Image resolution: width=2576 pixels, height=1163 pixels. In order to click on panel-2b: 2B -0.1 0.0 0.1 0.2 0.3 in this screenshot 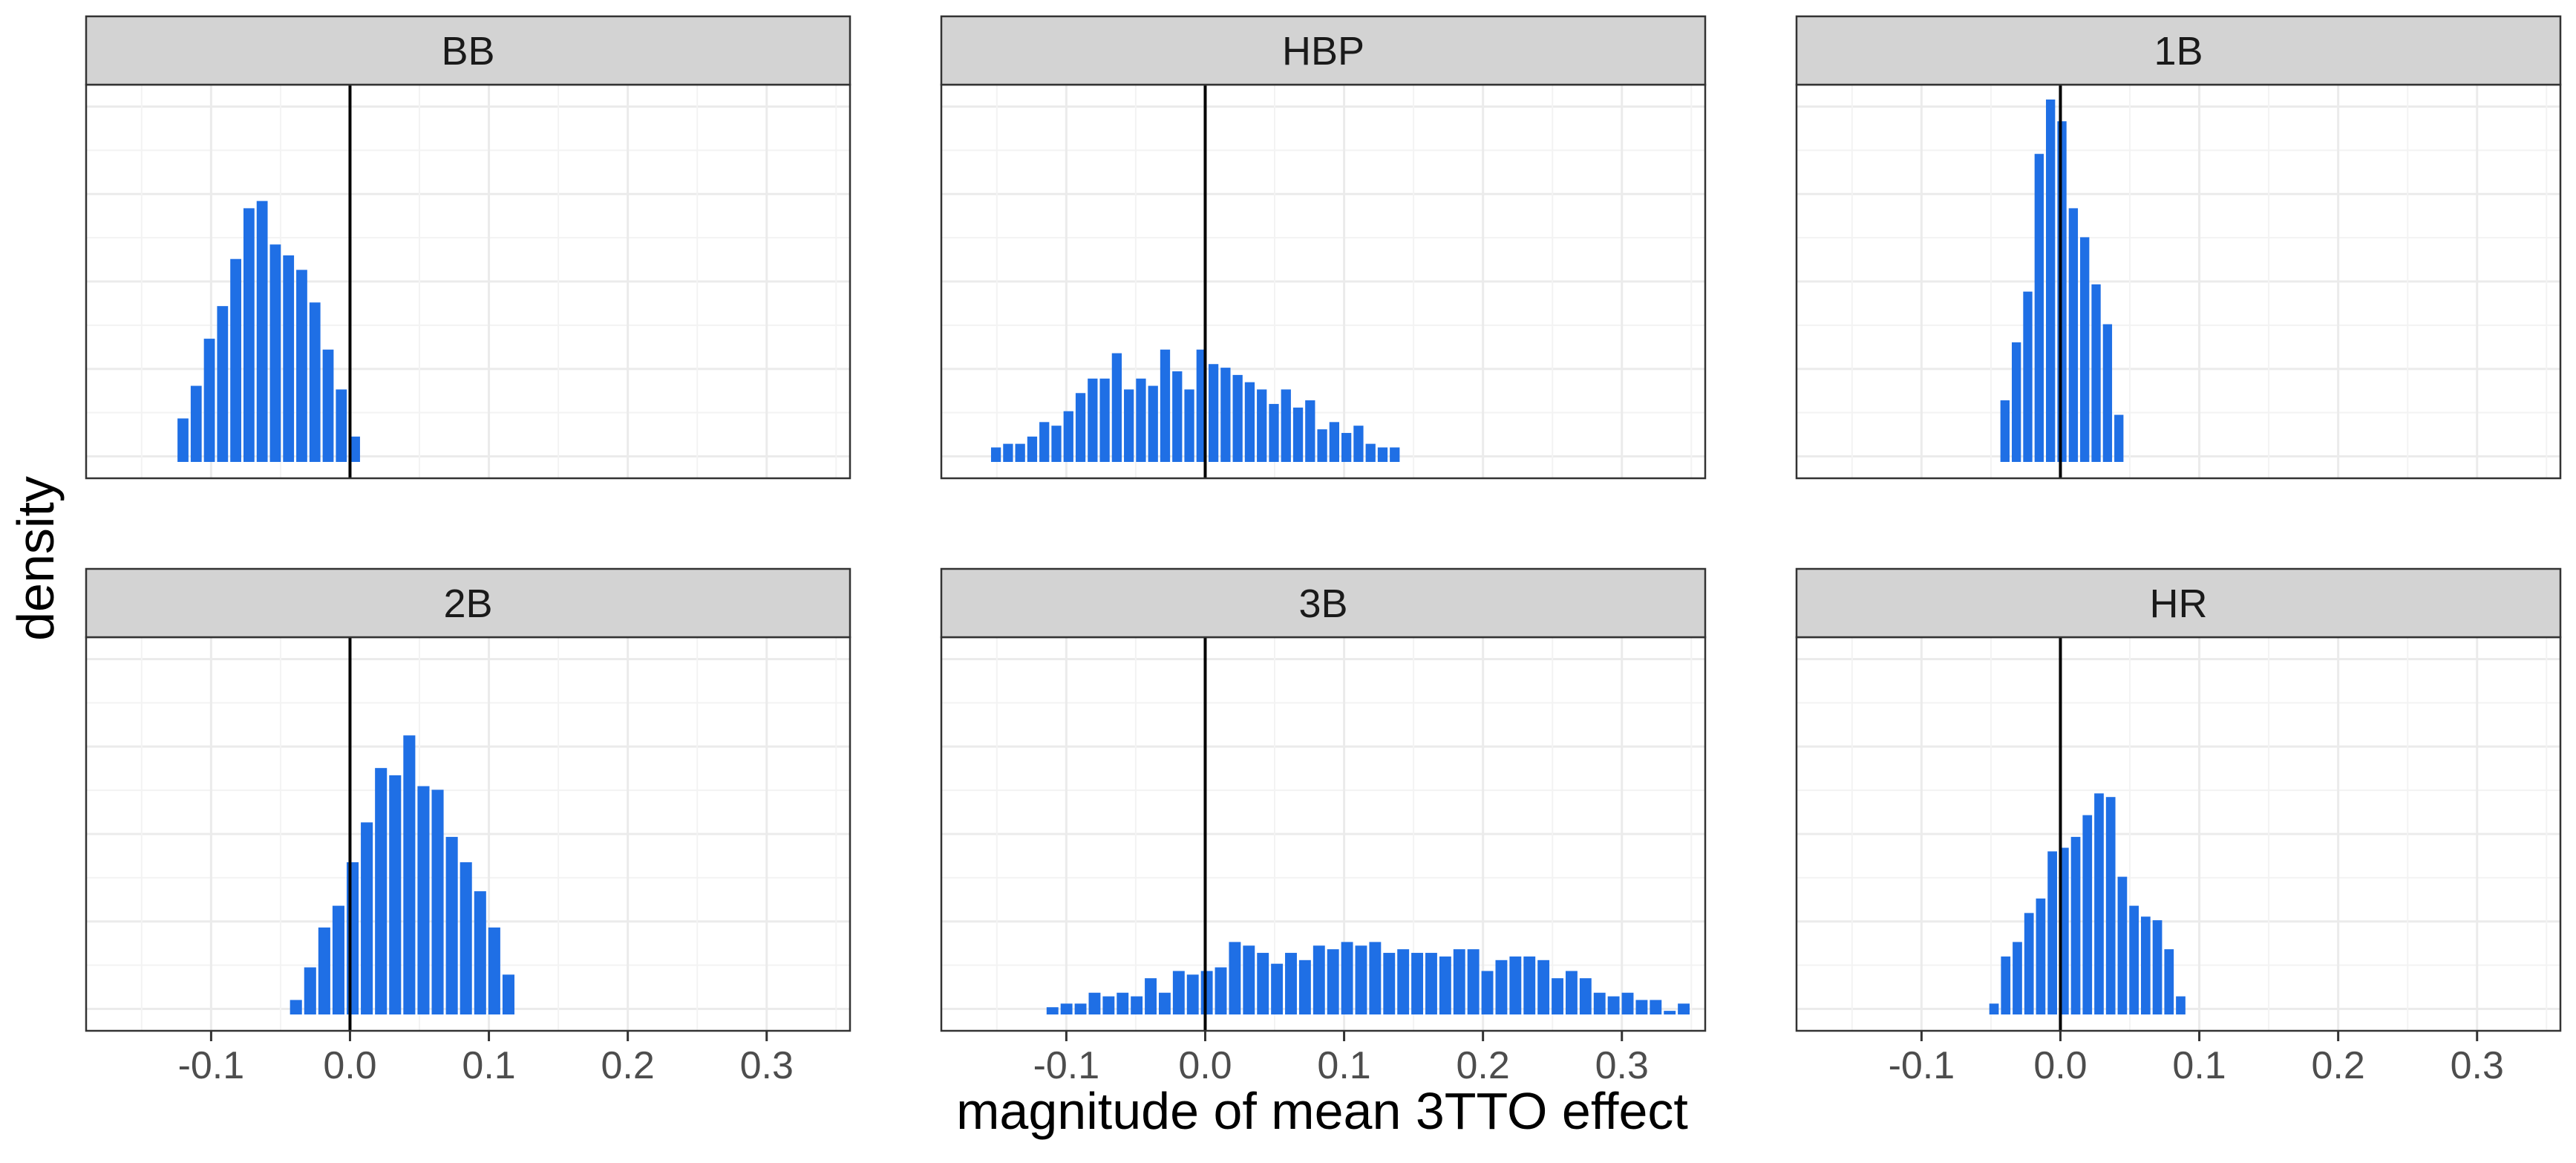, I will do `click(468, 827)`.